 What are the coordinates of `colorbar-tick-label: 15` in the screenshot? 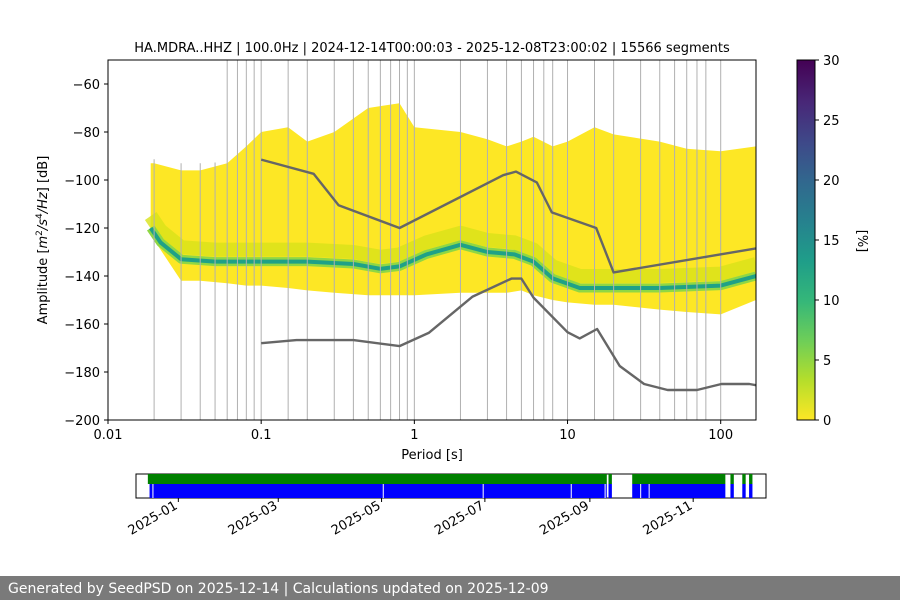 It's located at (831, 241).